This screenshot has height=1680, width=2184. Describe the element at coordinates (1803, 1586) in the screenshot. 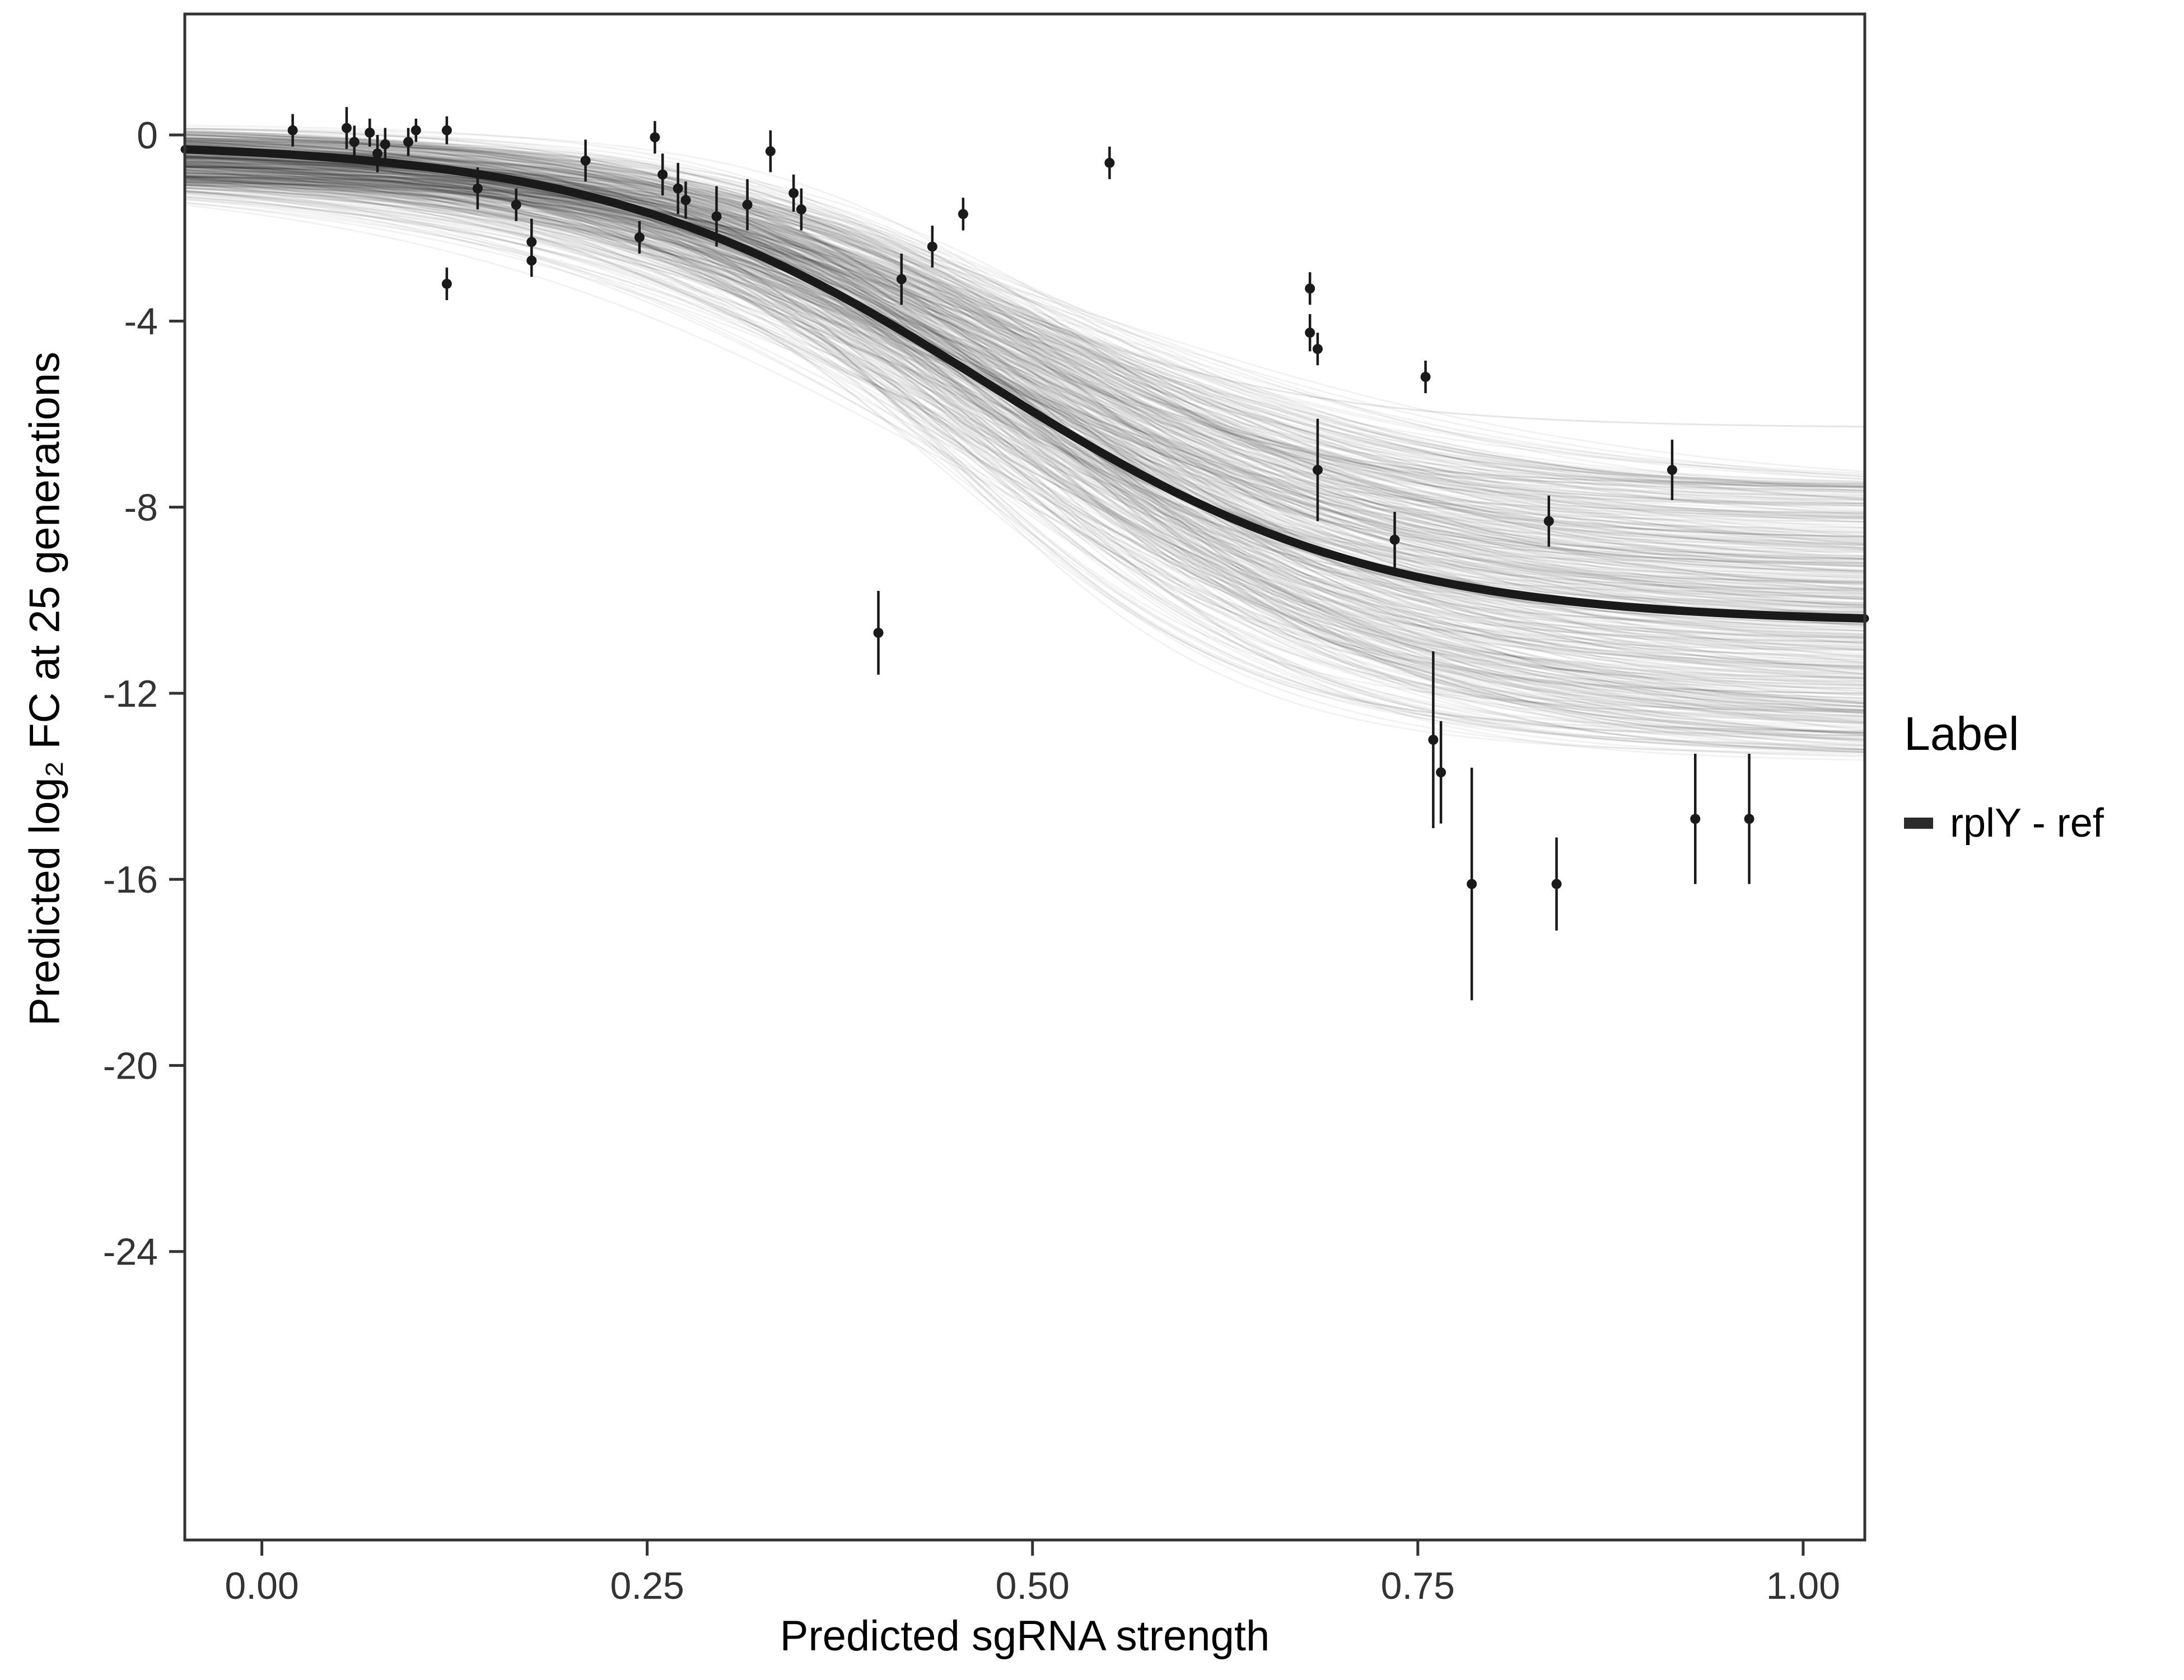

I see `x-tick-label: 1.00` at that location.